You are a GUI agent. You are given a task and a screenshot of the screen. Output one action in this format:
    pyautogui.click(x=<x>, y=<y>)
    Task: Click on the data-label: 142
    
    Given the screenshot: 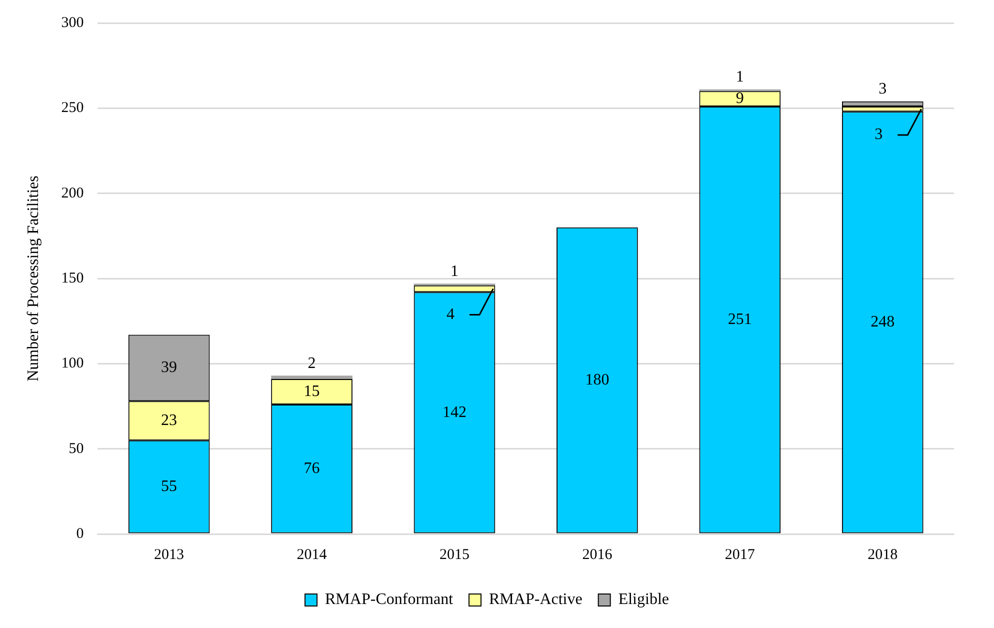 What is the action you would take?
    pyautogui.click(x=454, y=412)
    